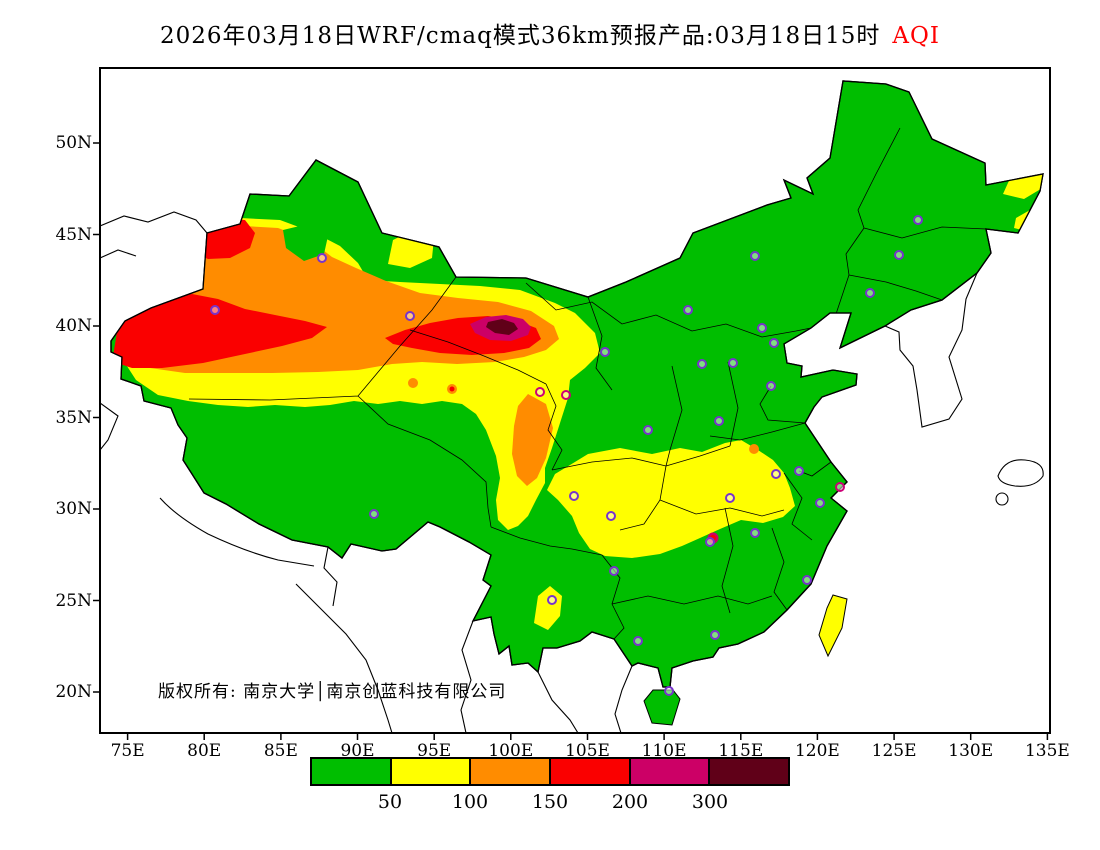 This screenshot has width=1100, height=850. Describe the element at coordinates (73, 600) in the screenshot. I see `y-tick-label: 25N` at that location.